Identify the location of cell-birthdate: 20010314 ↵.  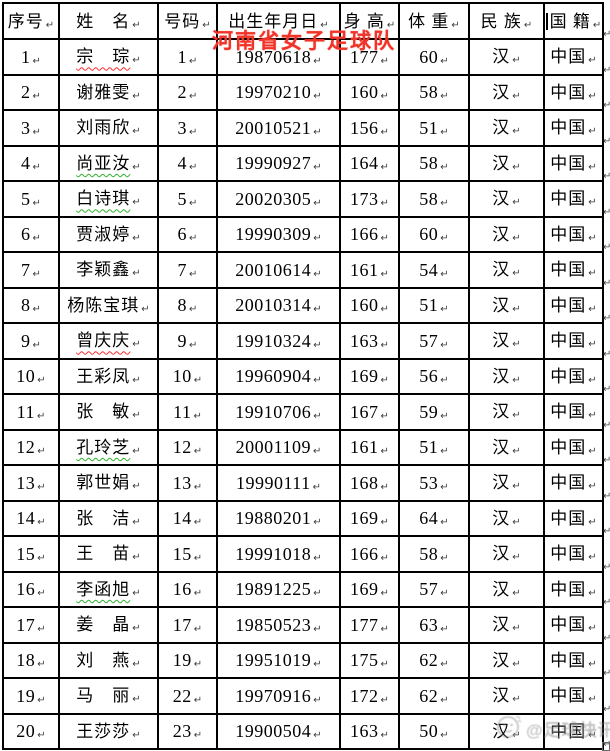
(278, 305).